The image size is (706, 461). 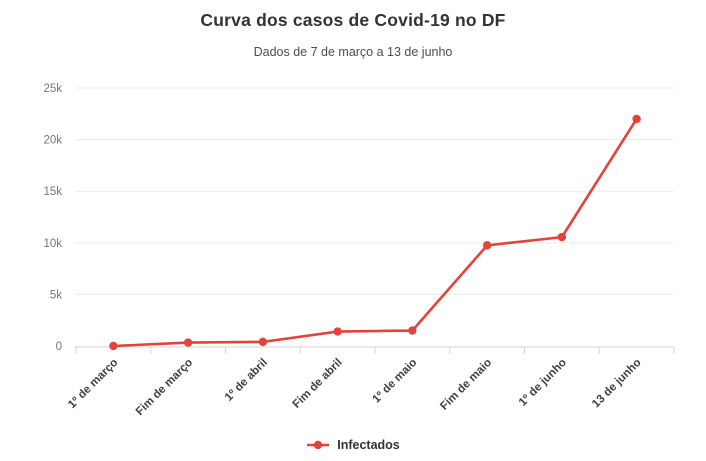 What do you see at coordinates (246, 380) in the screenshot?
I see `x-axis-tick-label: 1º de abril` at bounding box center [246, 380].